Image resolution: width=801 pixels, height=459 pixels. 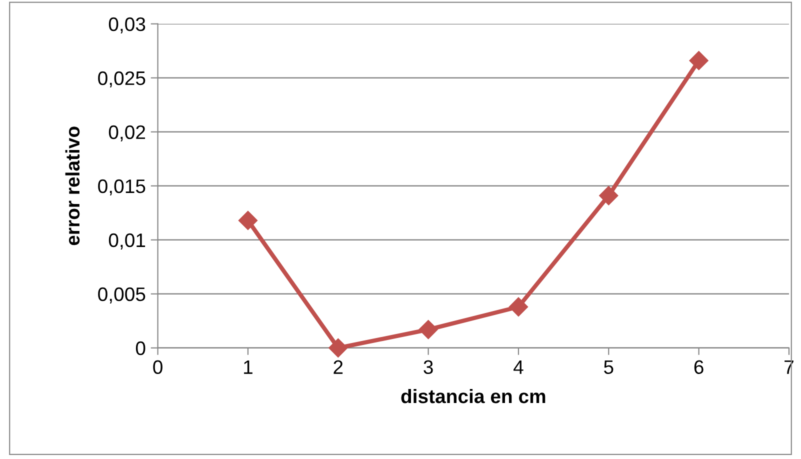 I want to click on y-tick-label: 0,015, so click(x=122, y=187).